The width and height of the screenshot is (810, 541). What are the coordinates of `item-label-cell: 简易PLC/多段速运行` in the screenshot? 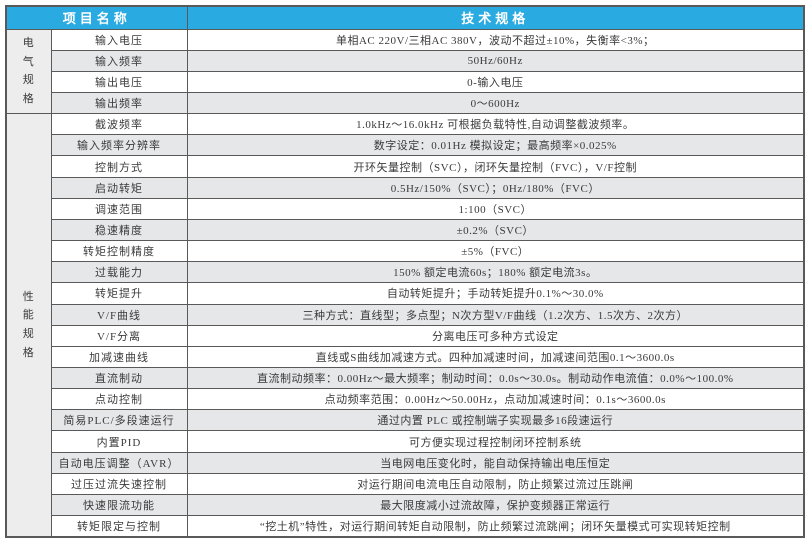 It's located at (119, 420).